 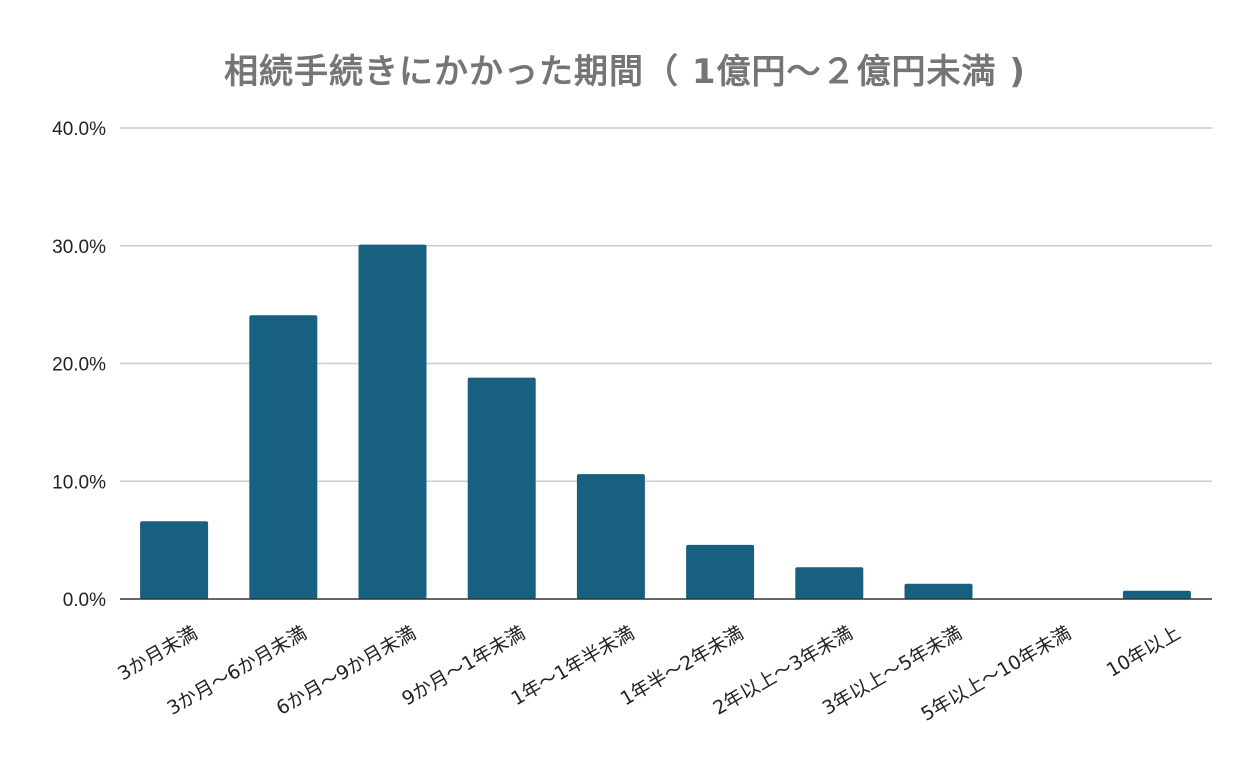 I want to click on x-tick-label: 10年以上, so click(x=1143, y=652).